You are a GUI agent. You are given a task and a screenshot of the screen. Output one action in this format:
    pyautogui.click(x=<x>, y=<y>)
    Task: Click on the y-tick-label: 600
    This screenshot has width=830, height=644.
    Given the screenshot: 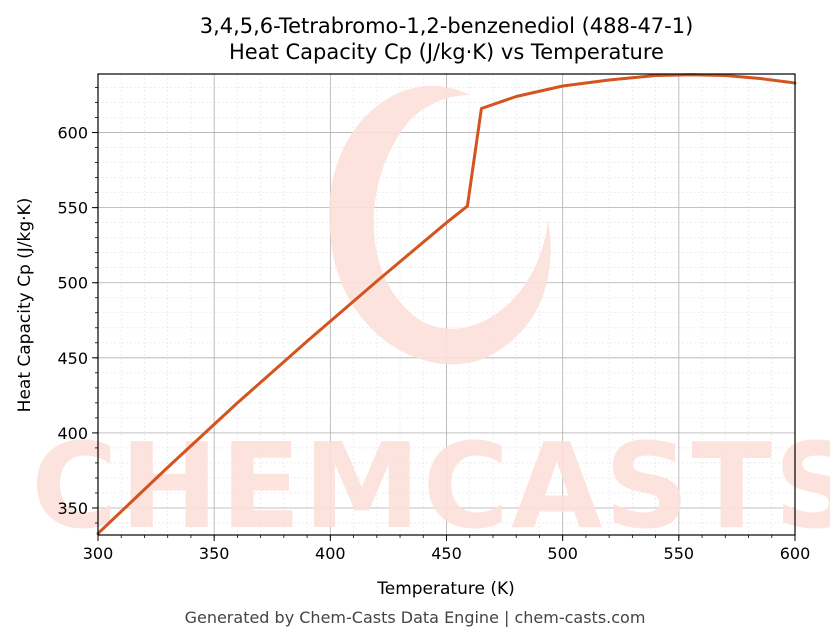 What is the action you would take?
    pyautogui.click(x=72, y=133)
    